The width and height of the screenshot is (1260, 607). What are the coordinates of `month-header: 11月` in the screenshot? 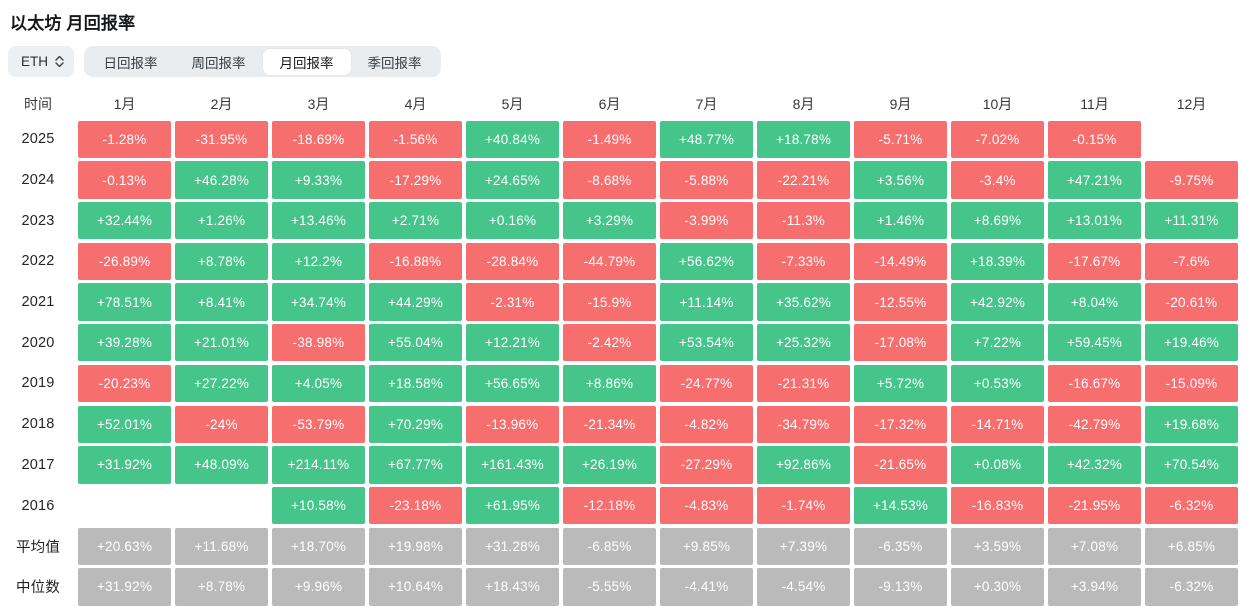 It's located at (1094, 103).